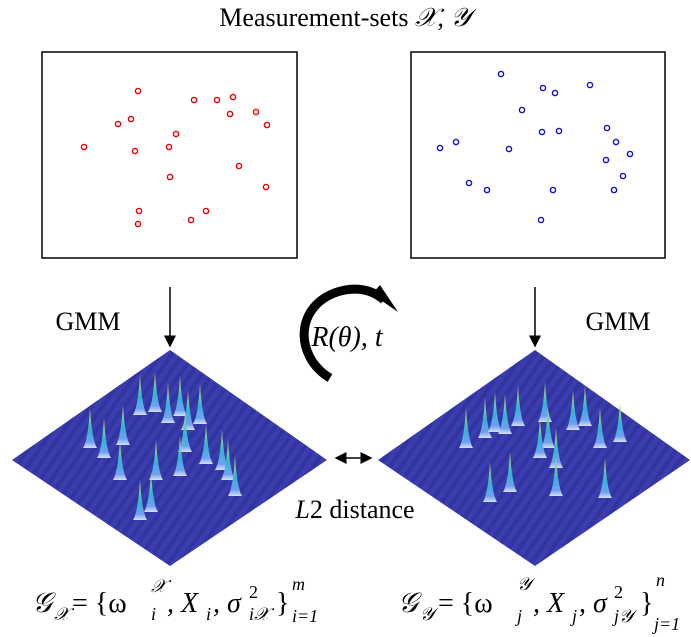 This screenshot has height=637, width=691. What do you see at coordinates (625, 616) in the screenshot?
I see `formula-part: j𝒴` at bounding box center [625, 616].